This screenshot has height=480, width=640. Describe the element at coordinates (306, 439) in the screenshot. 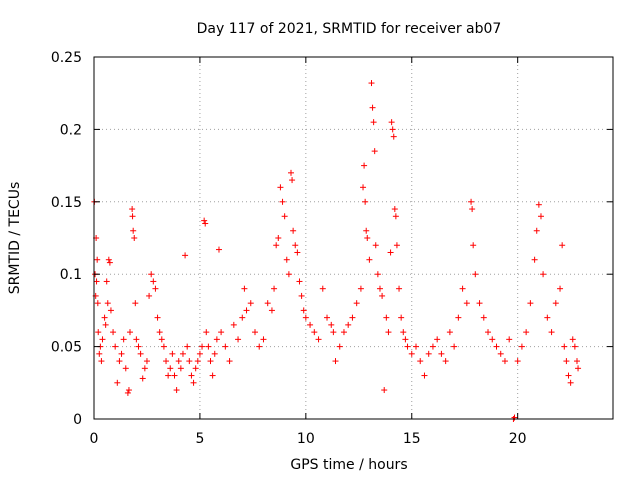

I see `x-tick-label: 10` at that location.